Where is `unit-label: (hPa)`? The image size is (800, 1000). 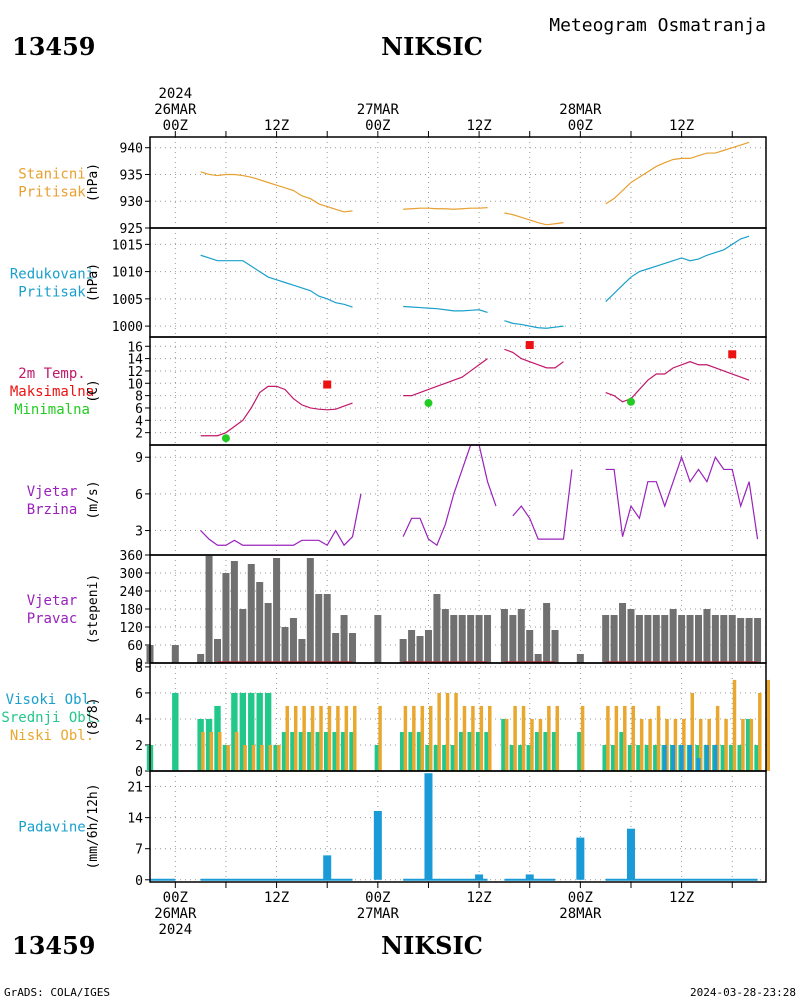
unit-label: (hPa) is located at coordinates (93, 282).